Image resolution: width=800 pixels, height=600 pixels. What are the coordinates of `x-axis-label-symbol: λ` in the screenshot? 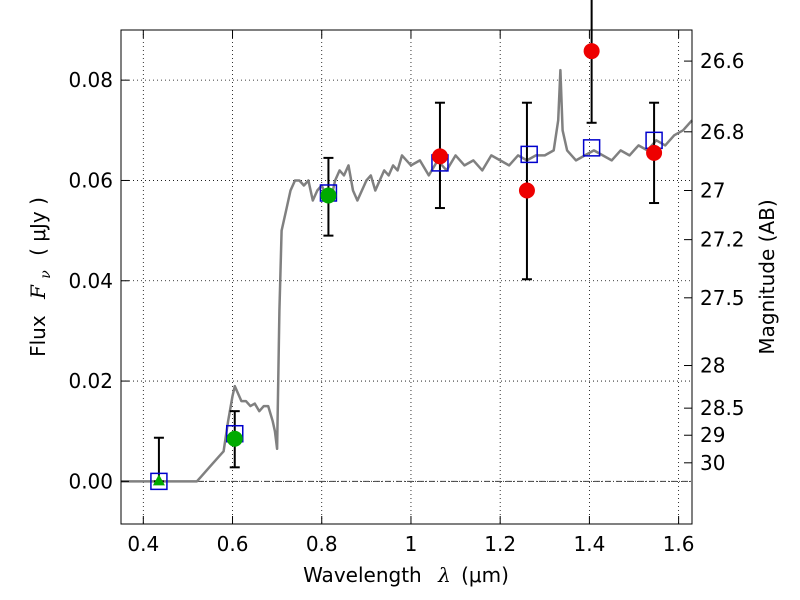 It's located at (444, 575).